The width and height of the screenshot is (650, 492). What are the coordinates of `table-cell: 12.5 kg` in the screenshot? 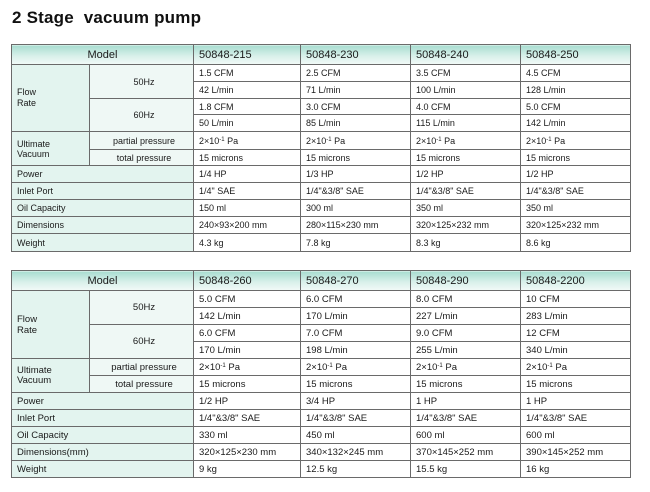 It's located at (355, 469).